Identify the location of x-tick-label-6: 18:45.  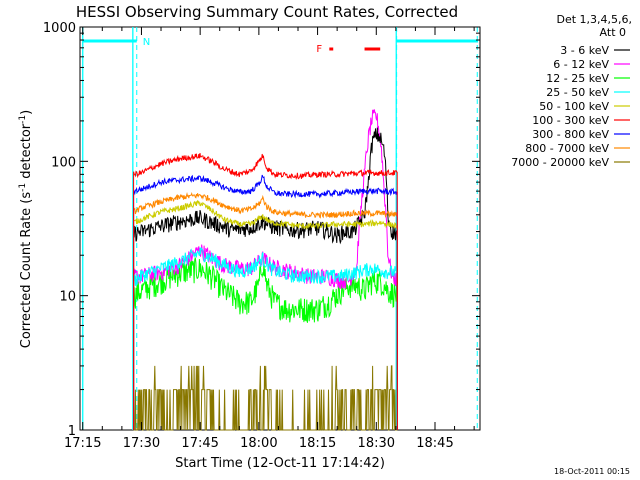
(434, 443).